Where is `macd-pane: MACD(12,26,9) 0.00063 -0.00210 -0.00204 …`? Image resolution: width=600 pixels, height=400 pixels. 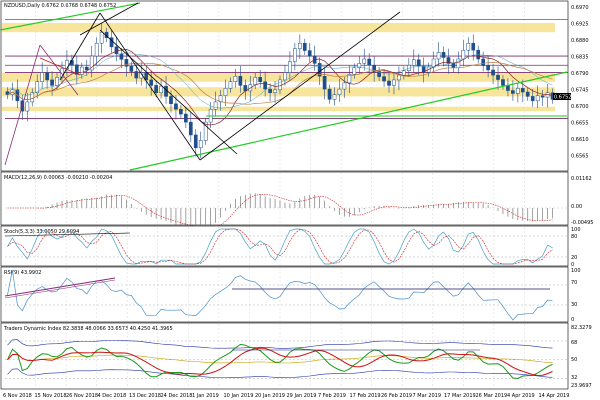 macd-pane: MACD(12,26,9) 0.00063 -0.00210 -0.00204 … is located at coordinates (296, 200).